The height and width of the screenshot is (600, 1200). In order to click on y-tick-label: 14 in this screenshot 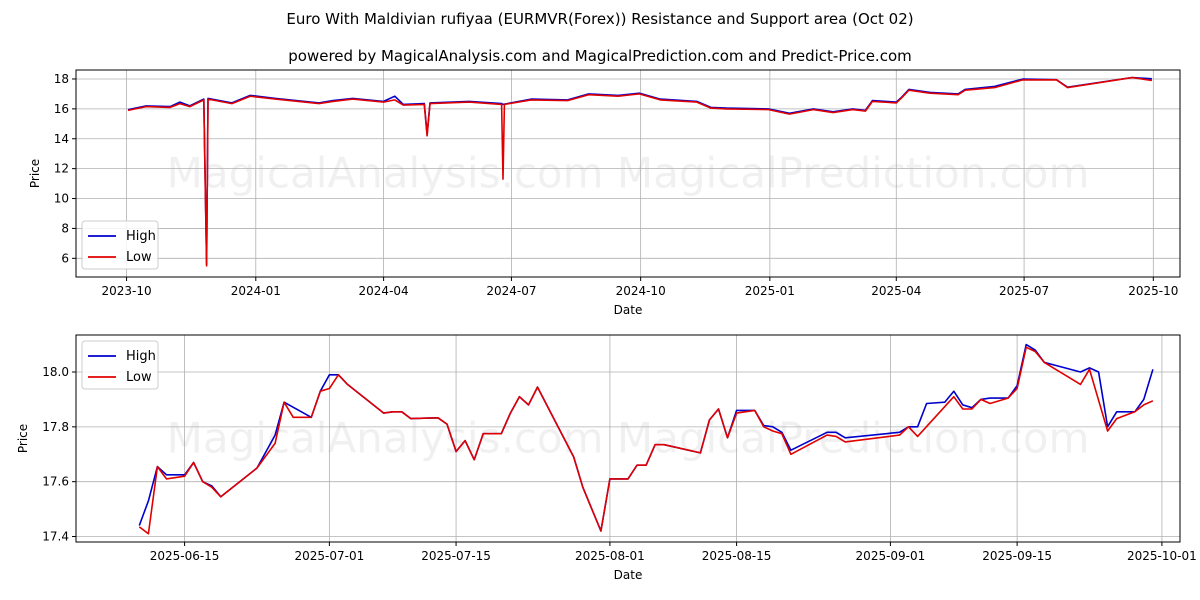, I will do `click(61, 139)`.